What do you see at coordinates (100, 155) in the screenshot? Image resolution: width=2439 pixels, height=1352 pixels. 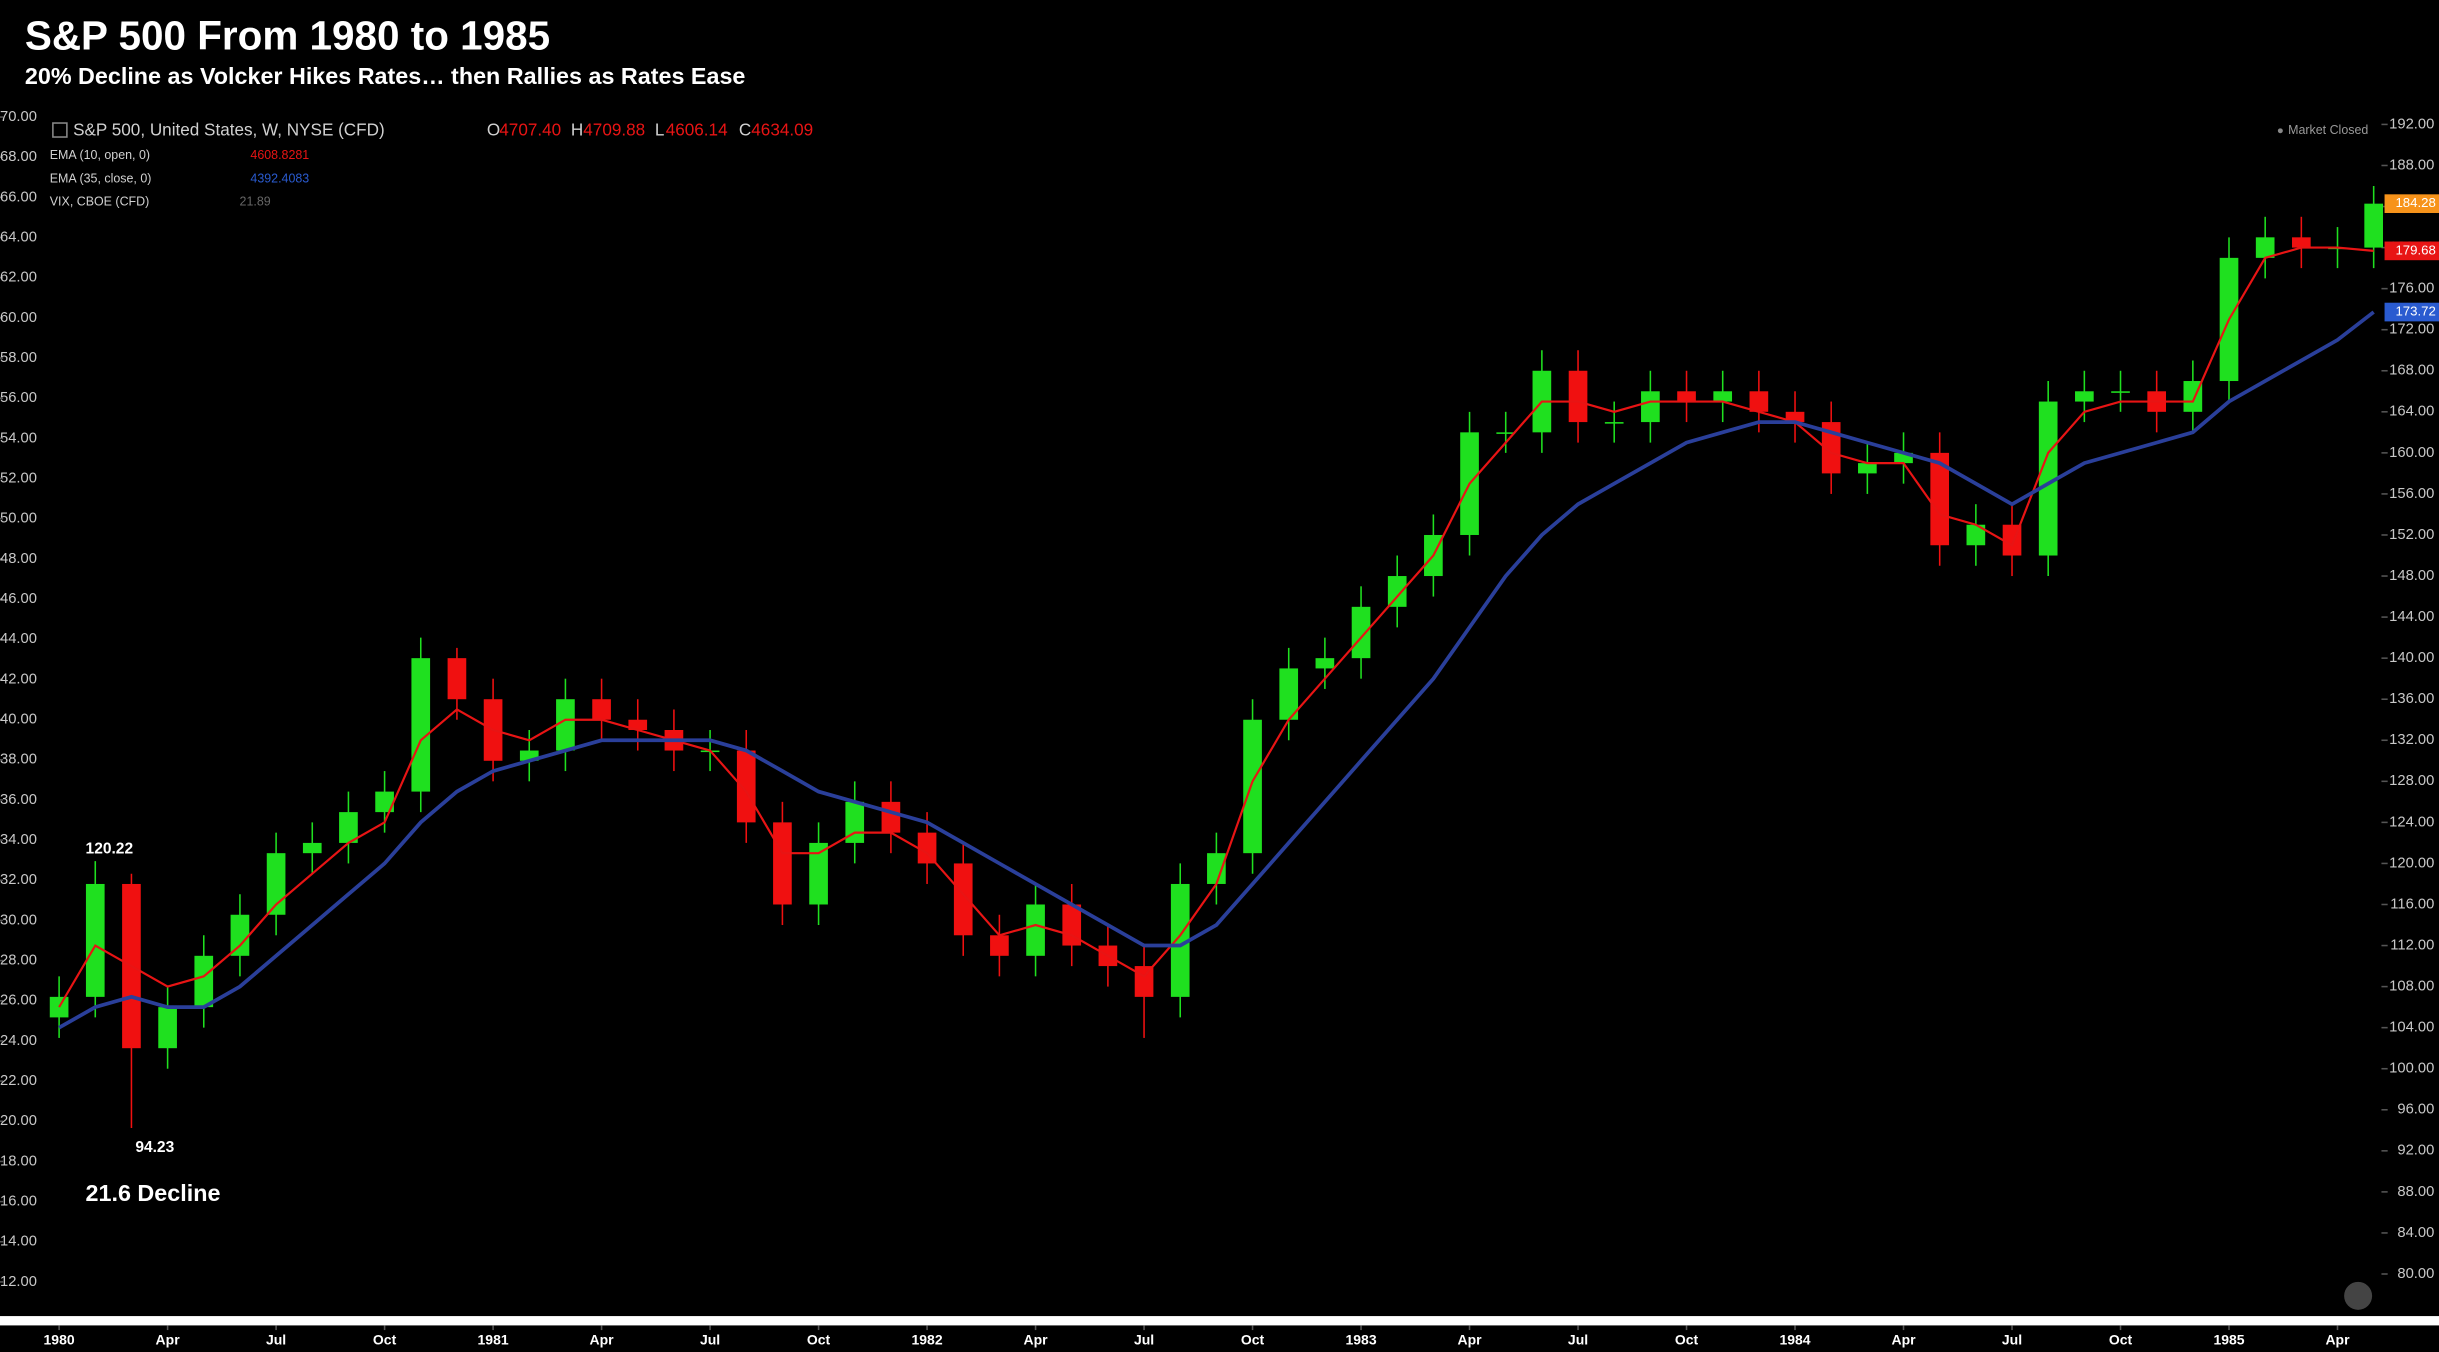 I see `legend-name: EMA (10, open, 0)` at bounding box center [100, 155].